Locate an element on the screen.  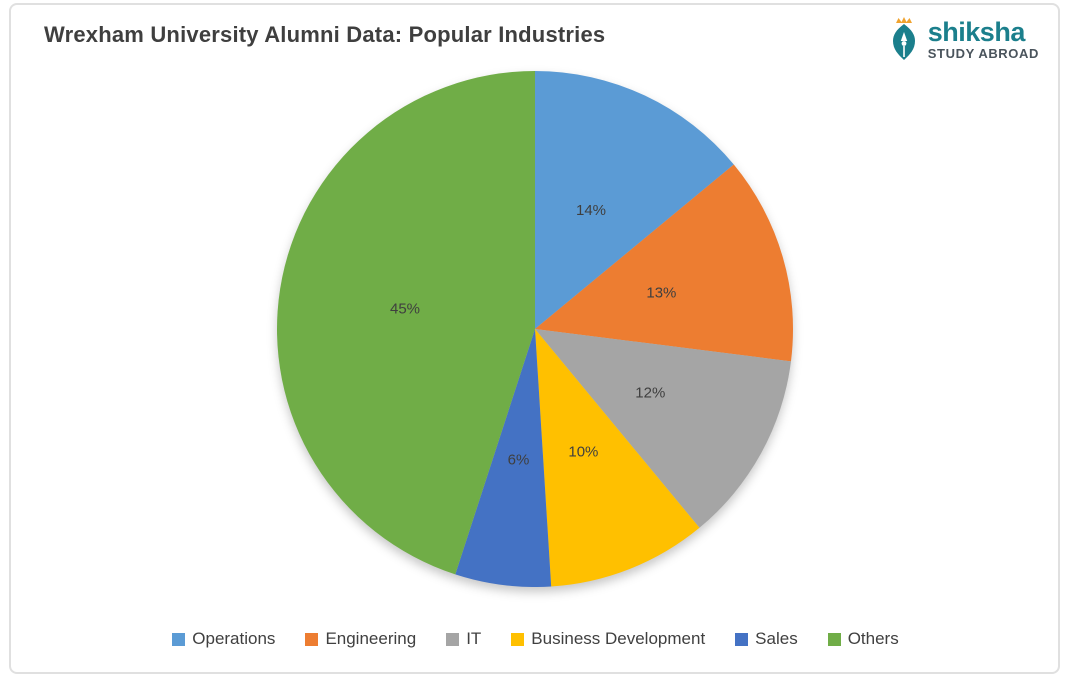
pen-nib-icon is located at coordinates (903, 38).